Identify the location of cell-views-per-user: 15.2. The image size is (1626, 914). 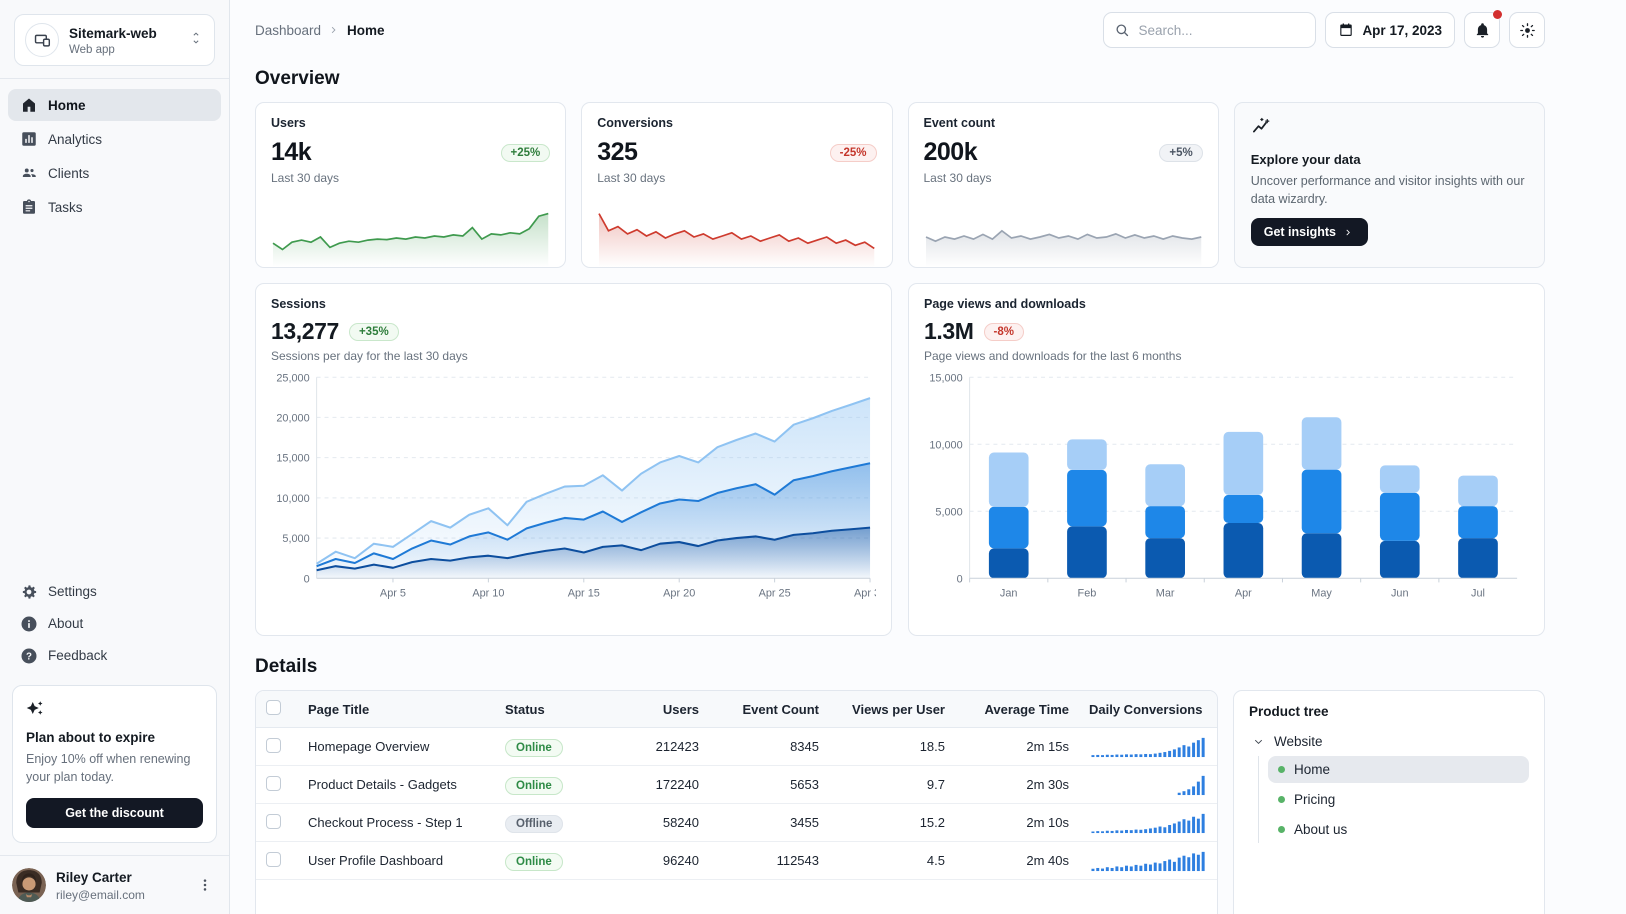
(892, 822).